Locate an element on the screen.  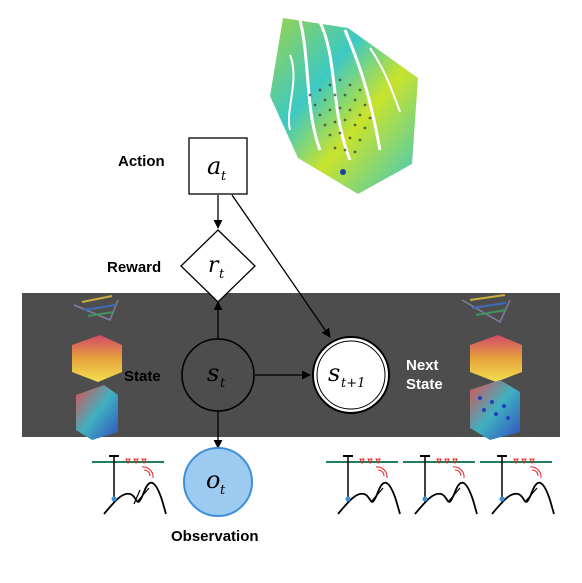
action-symbol: a is located at coordinates (214, 166).